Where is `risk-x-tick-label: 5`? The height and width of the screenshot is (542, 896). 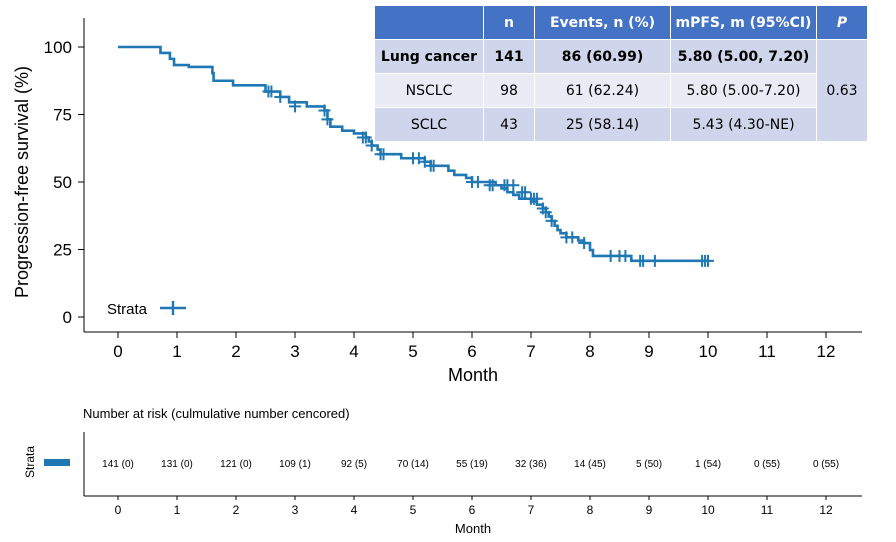 risk-x-tick-label: 5 is located at coordinates (413, 510).